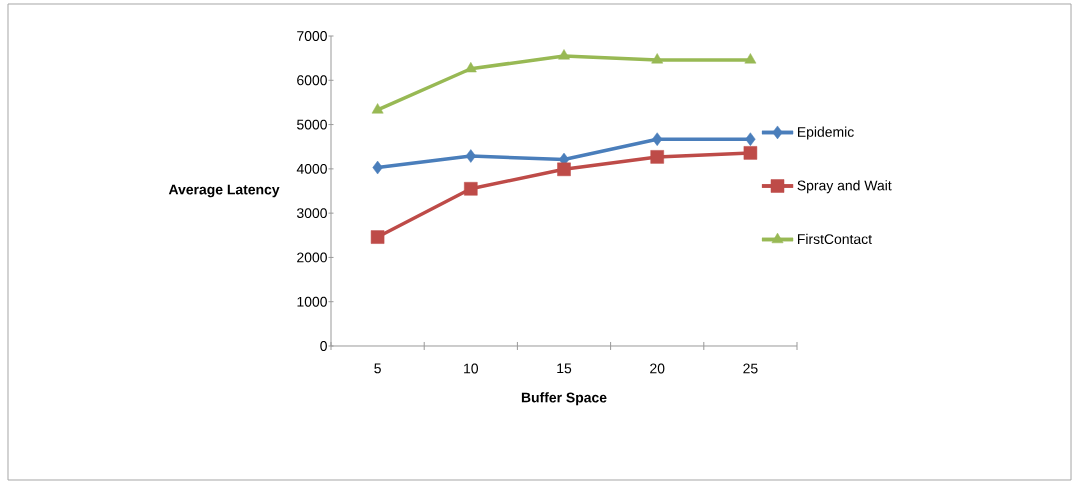 Image resolution: width=1076 pixels, height=484 pixels. What do you see at coordinates (377, 368) in the screenshot?
I see `x-tick-label: 5` at bounding box center [377, 368].